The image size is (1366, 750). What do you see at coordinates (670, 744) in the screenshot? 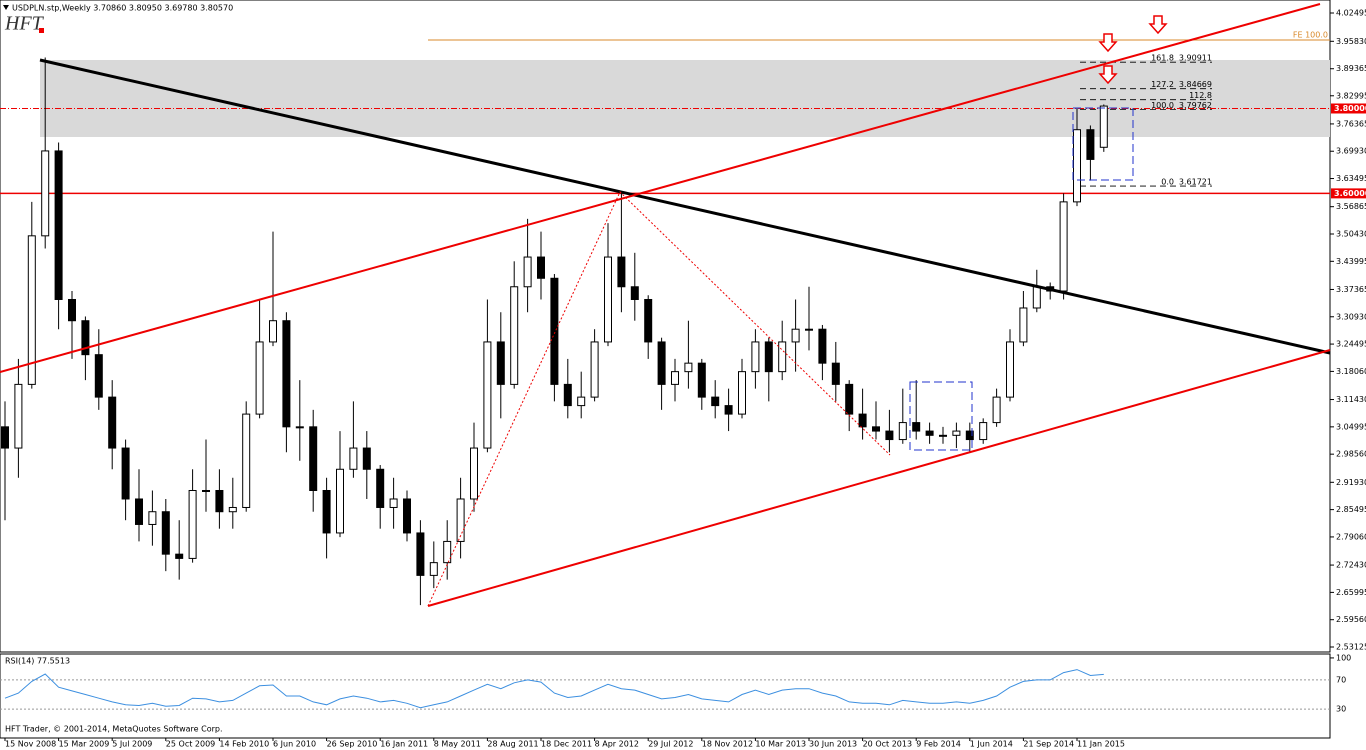
I see `x-tick-label: 29 Jul 2012` at bounding box center [670, 744].